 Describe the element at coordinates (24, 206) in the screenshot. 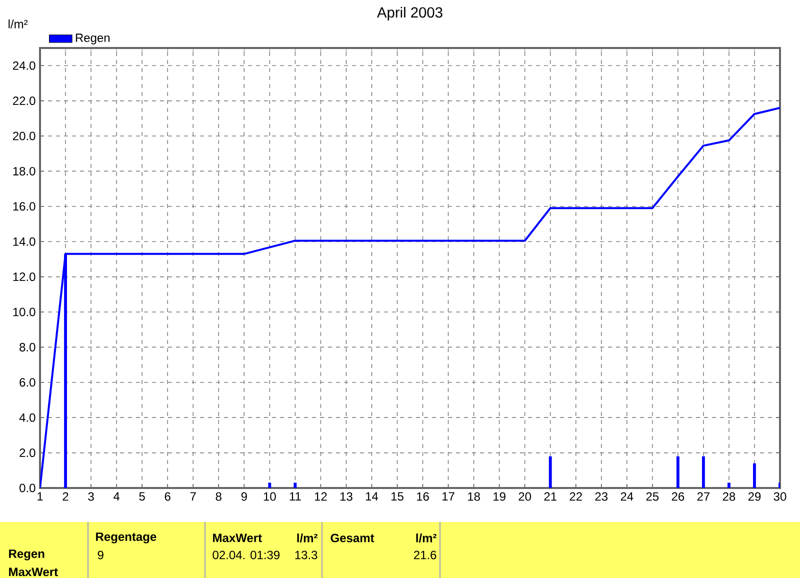

I see `y-tick-label: 16.0` at that location.